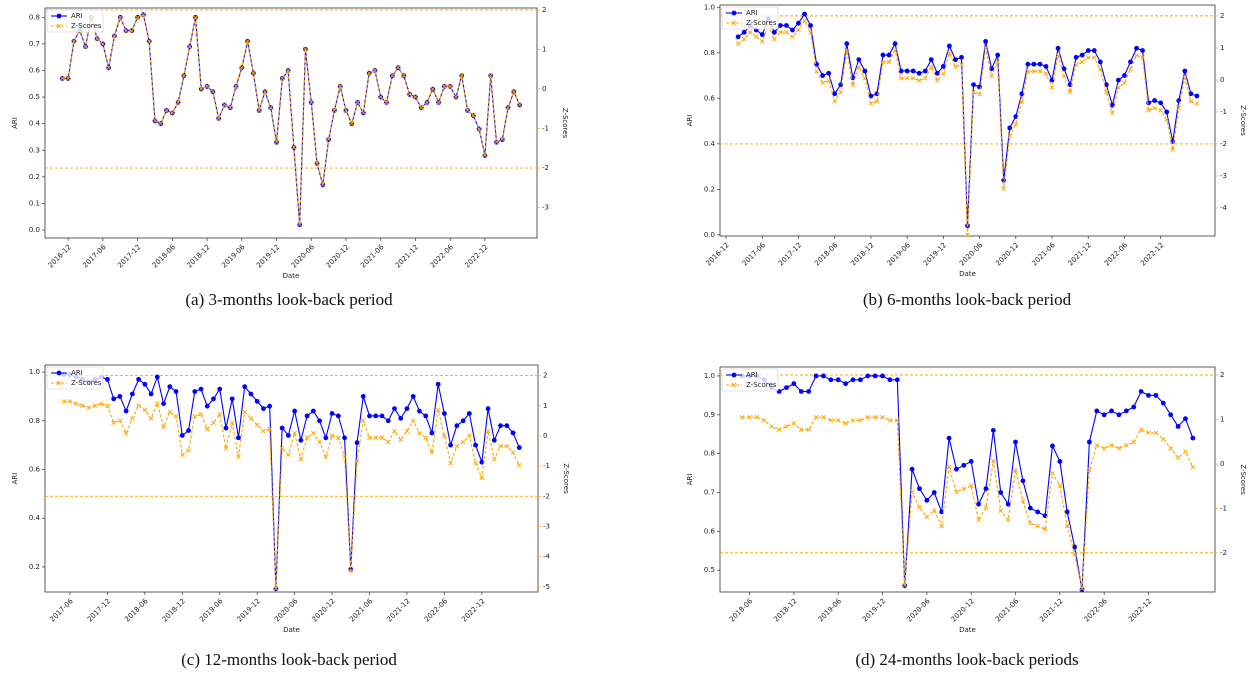 The image size is (1251, 682). What do you see at coordinates (761, 23) in the screenshot?
I see `legend-label: Z-Scores` at bounding box center [761, 23].